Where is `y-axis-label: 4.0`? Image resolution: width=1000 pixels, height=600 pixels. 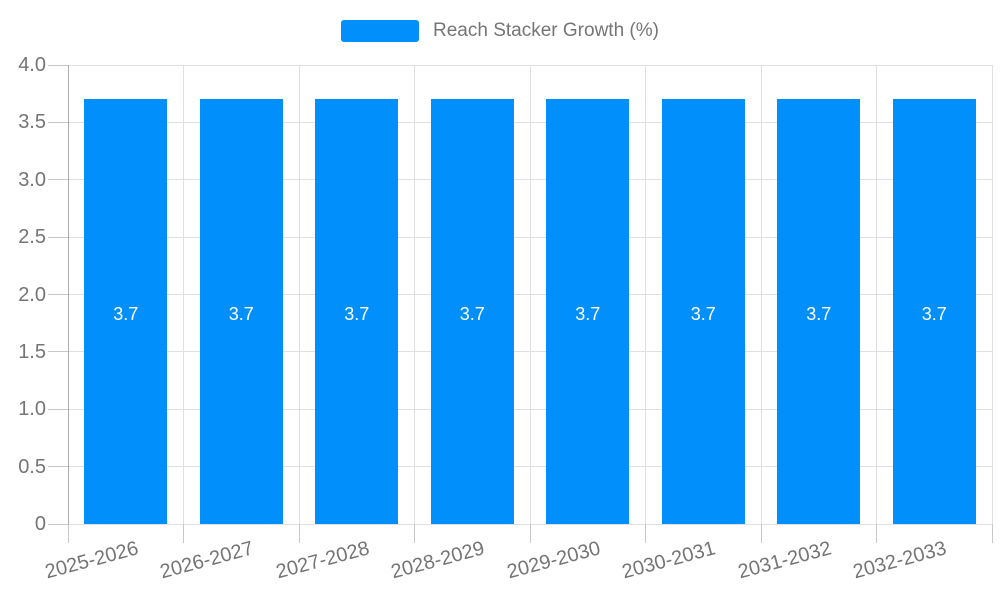
y-axis-label: 4.0 is located at coordinates (32, 65).